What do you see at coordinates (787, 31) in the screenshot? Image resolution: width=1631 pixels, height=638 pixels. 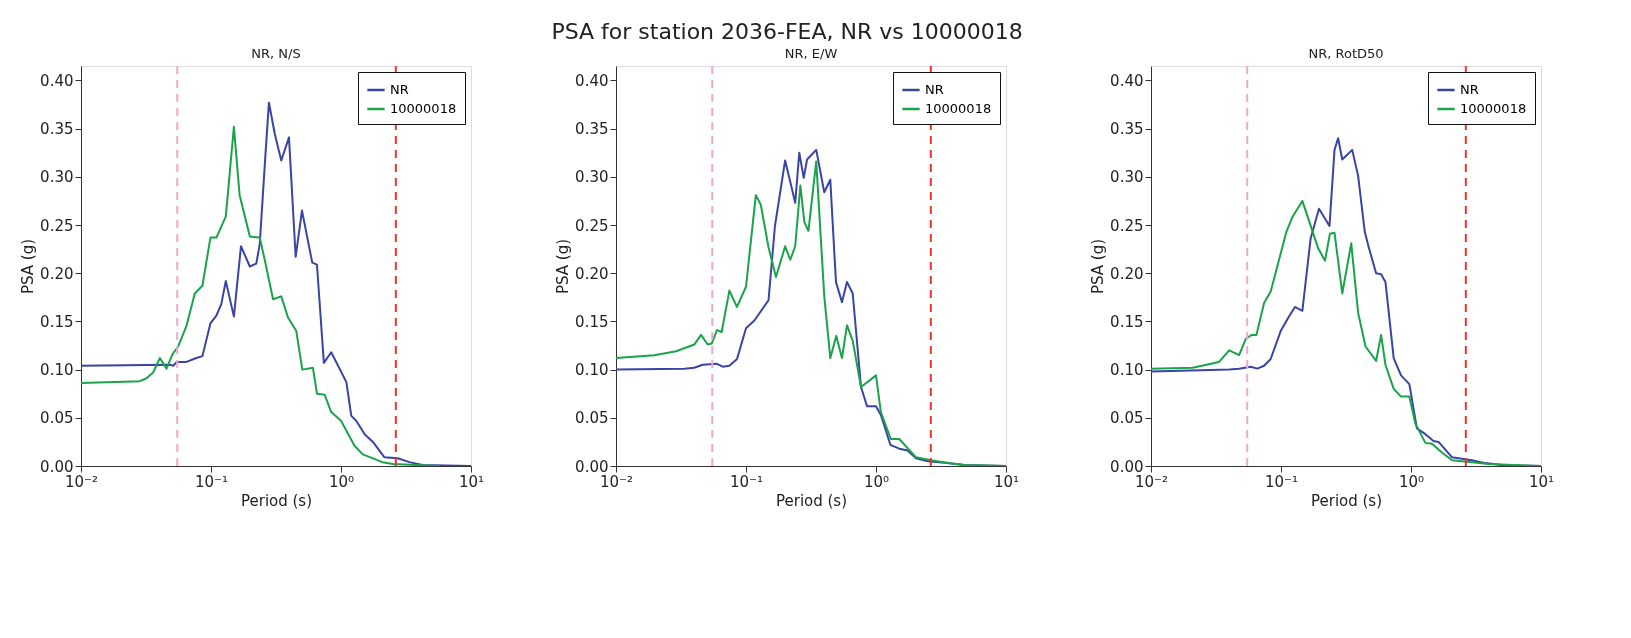 I see `text: PSA for station 2036-FEA, NR vs 10000018` at bounding box center [787, 31].